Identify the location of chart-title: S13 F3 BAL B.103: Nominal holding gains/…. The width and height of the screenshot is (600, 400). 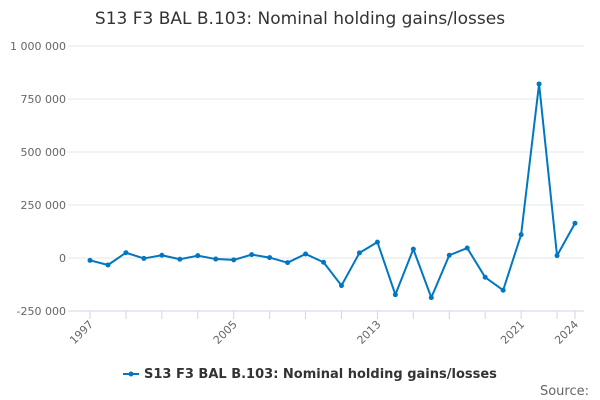
(300, 19).